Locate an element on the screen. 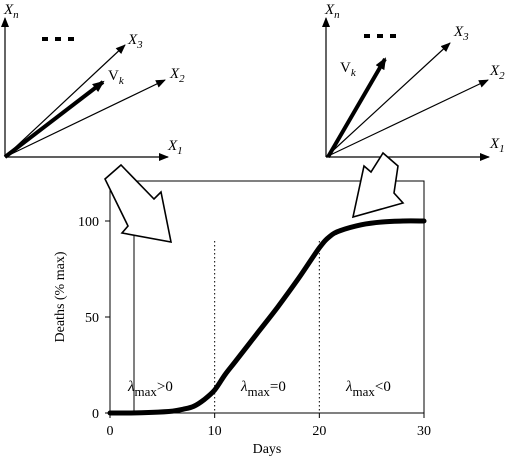 The width and height of the screenshot is (511, 459). x-tick-label: 20 is located at coordinates (319, 431).